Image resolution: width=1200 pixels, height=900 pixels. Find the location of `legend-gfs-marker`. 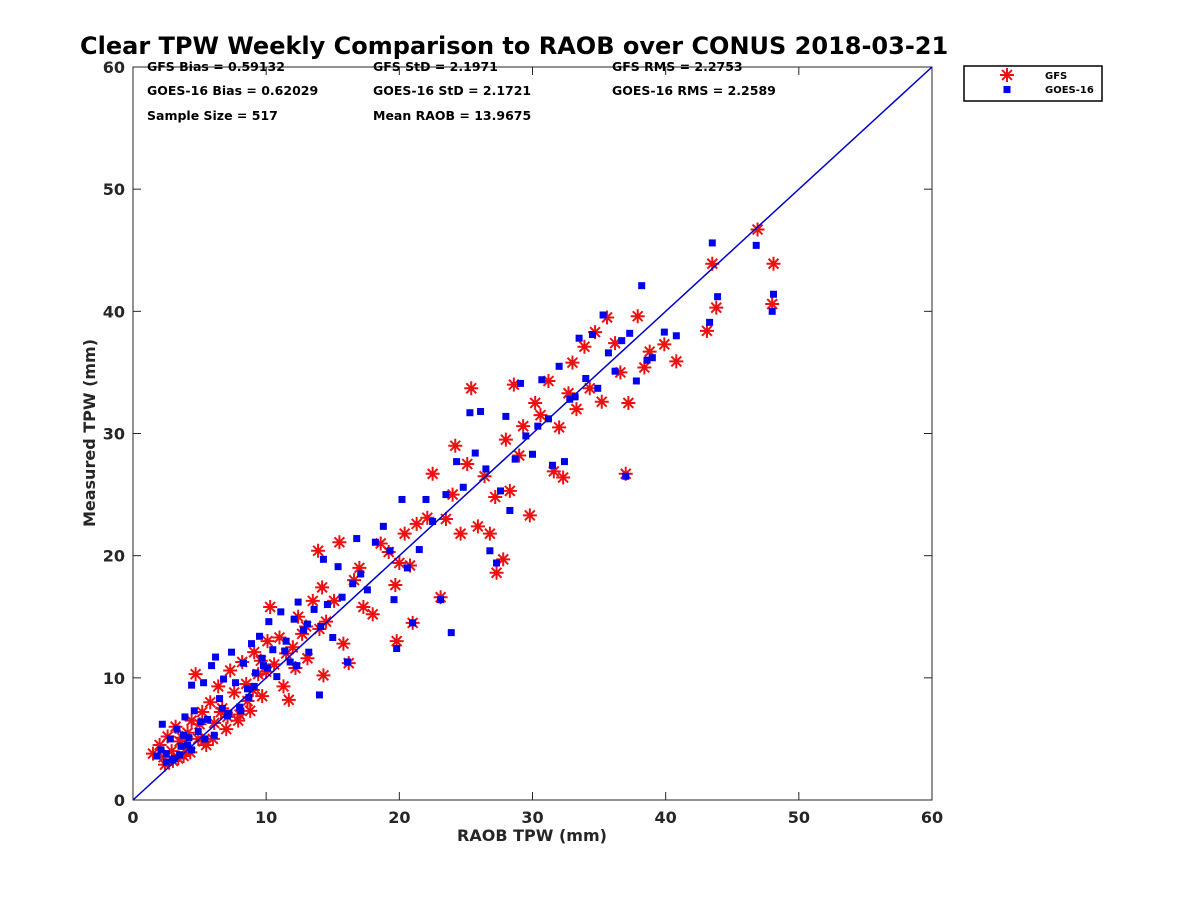

legend-gfs-marker is located at coordinates (1007, 75).